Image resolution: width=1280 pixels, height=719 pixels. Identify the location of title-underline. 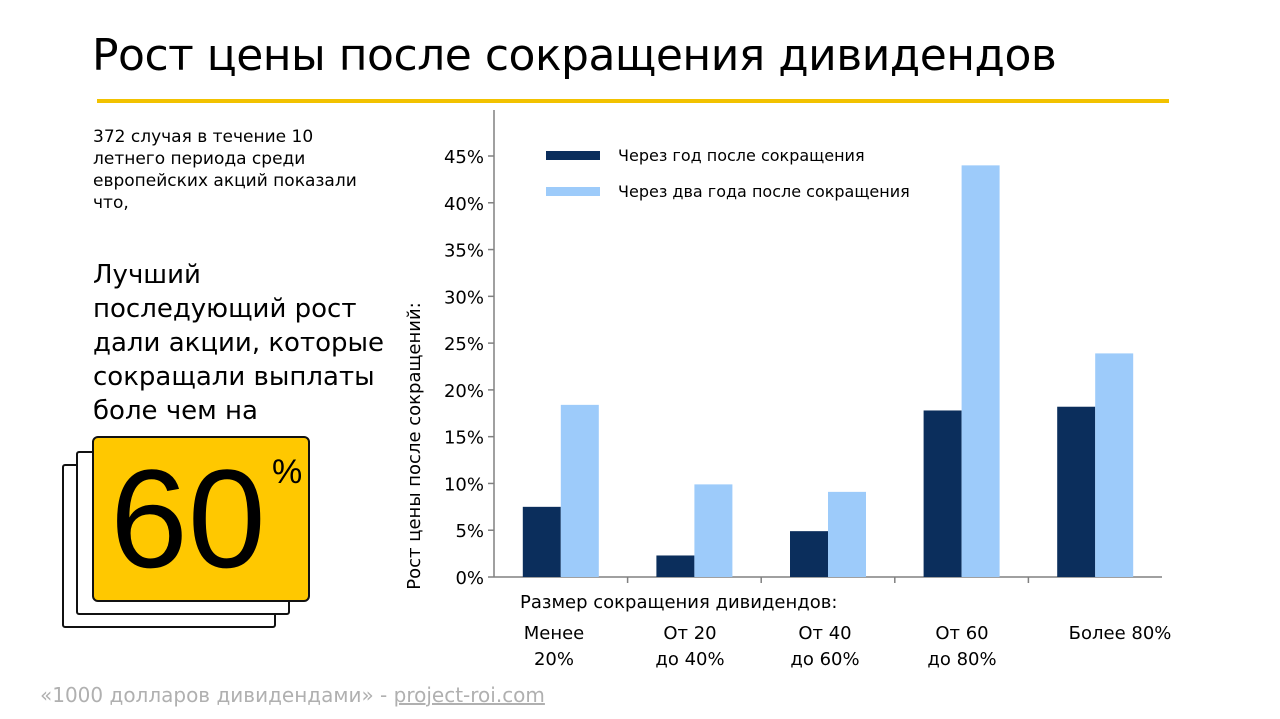
(633, 101).